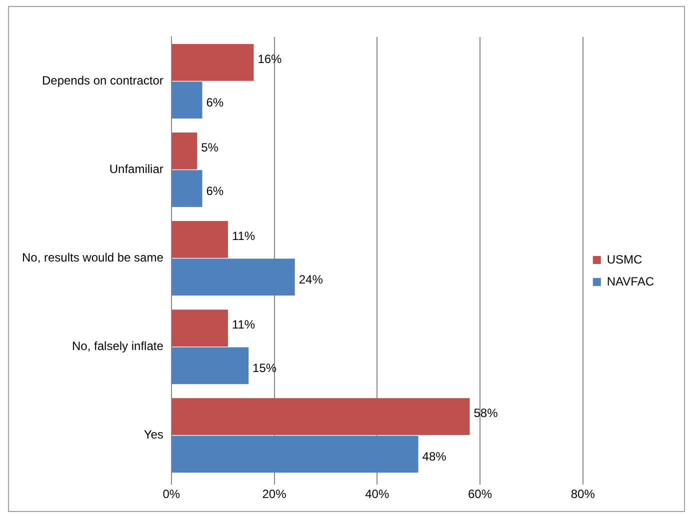 This screenshot has width=691, height=516. I want to click on data-label: 48%, so click(434, 456).